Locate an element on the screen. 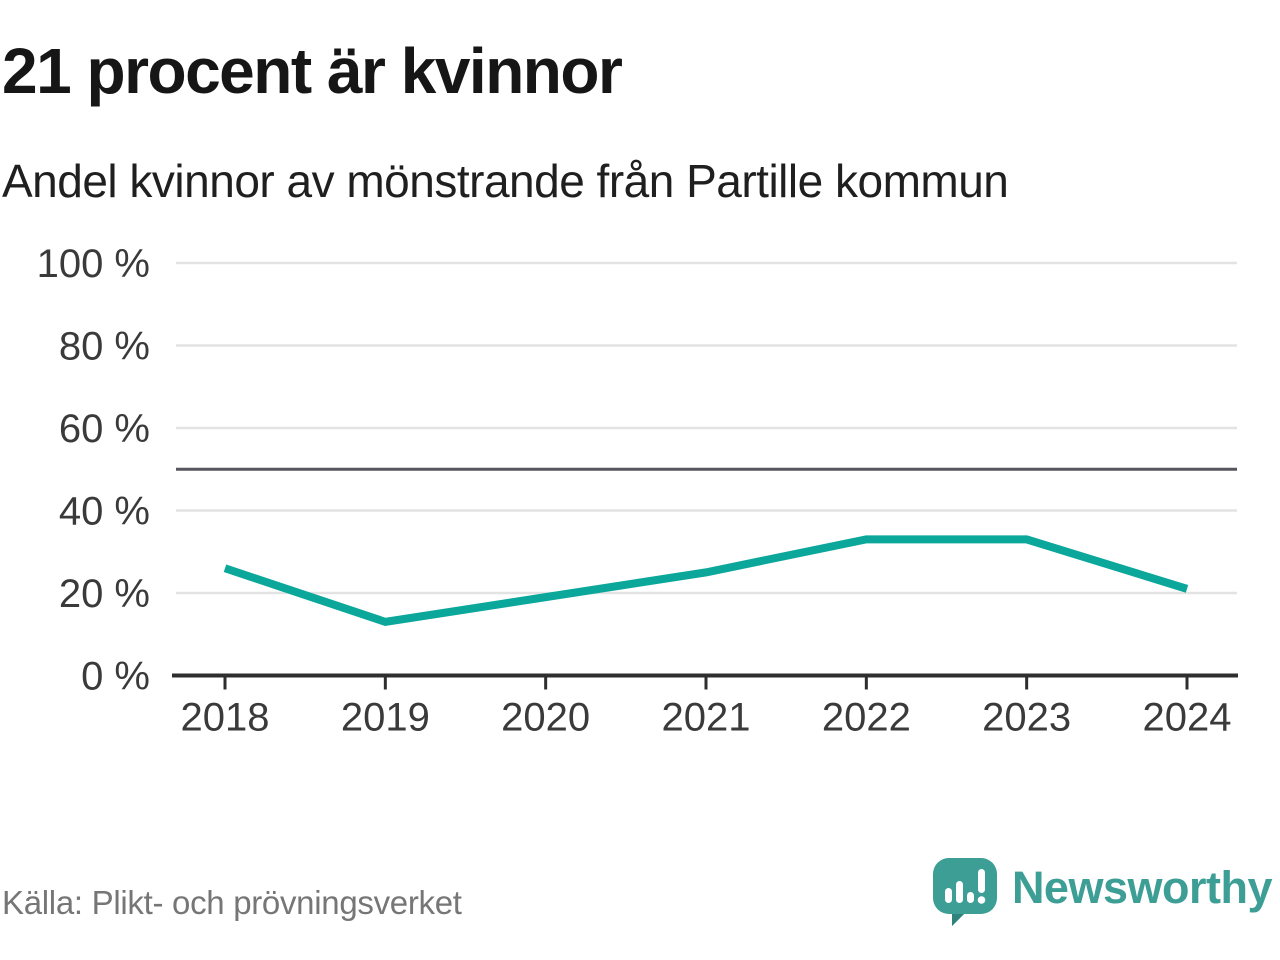 This screenshot has width=1280, height=960. brand-logo: Newsworthy is located at coordinates (1102, 892).